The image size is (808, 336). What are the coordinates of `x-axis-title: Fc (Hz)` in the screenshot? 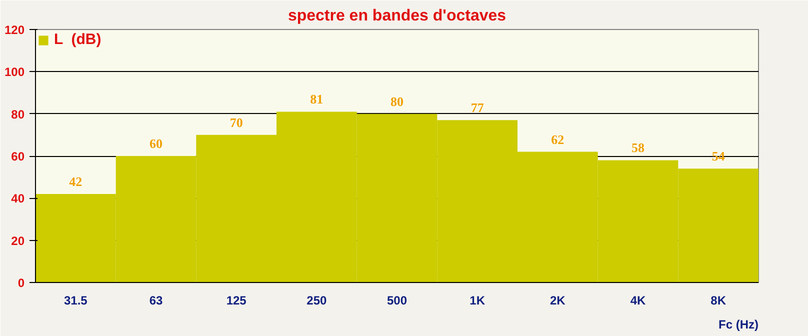 It's located at (738, 325).